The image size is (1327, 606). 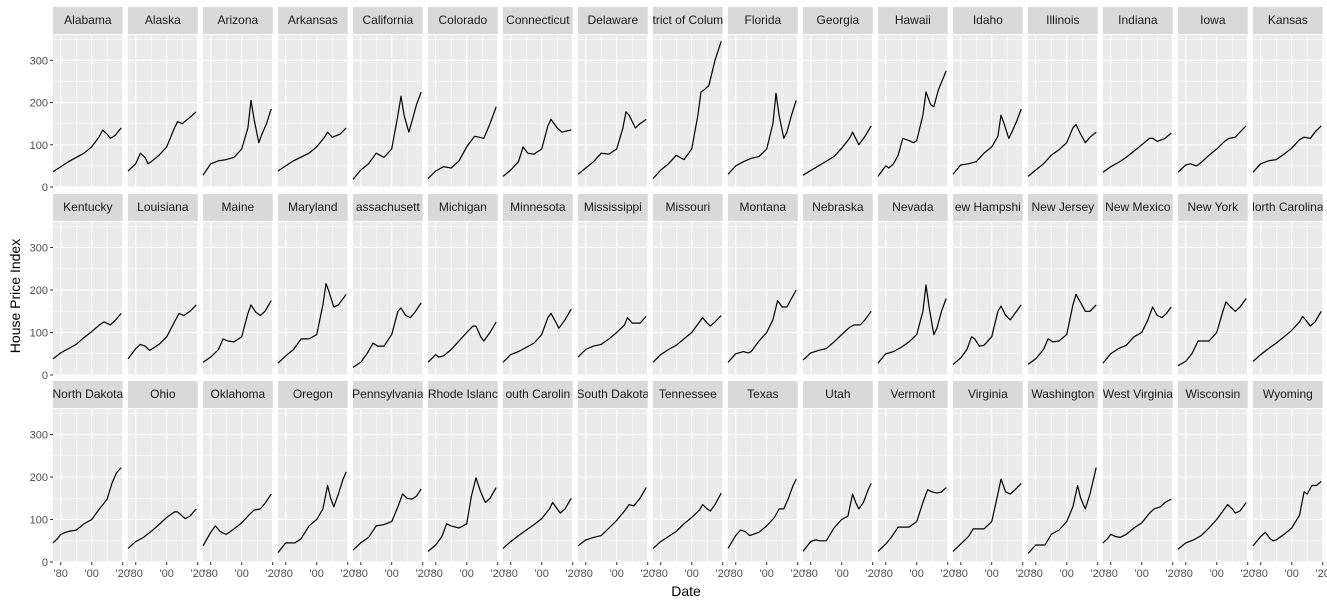 What do you see at coordinates (463, 394) in the screenshot?
I see `facet-label-rhode-island: Rhode Islanc` at bounding box center [463, 394].